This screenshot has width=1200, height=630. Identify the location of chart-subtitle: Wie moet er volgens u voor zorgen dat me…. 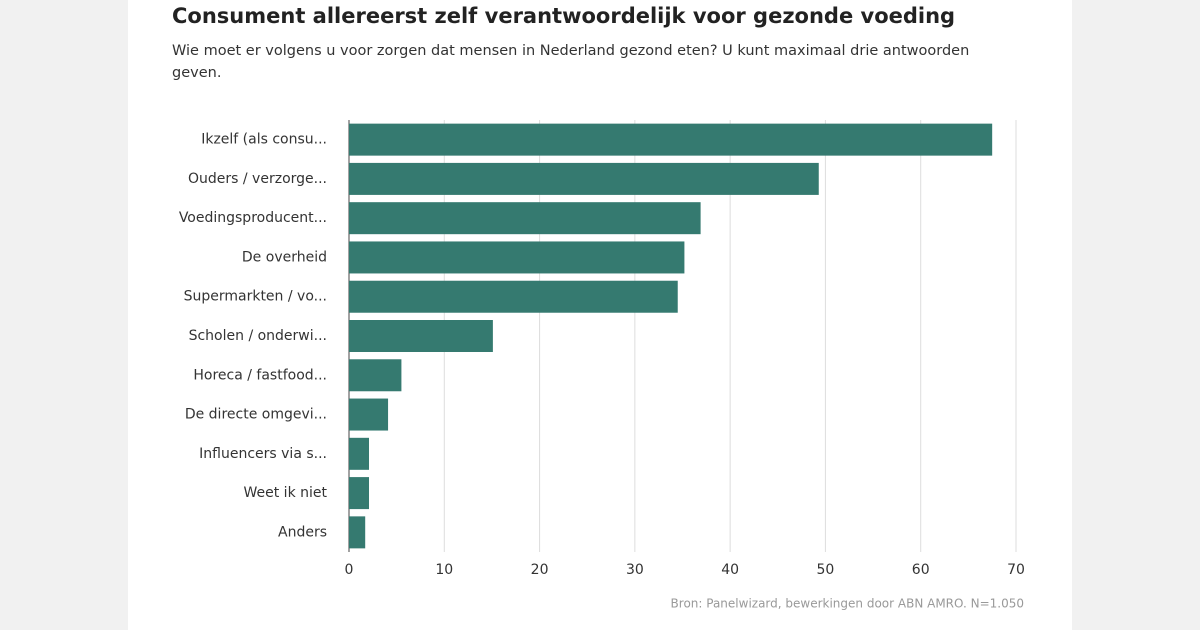
(571, 62).